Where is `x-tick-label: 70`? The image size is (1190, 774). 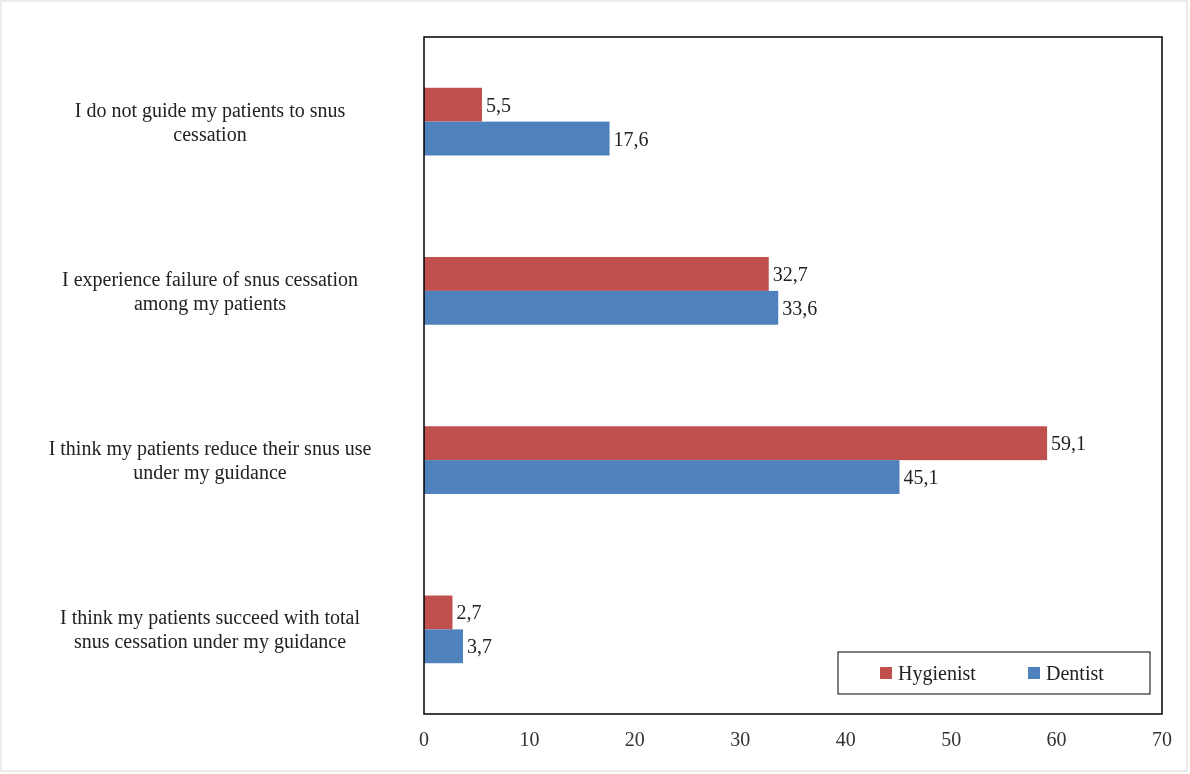 x-tick-label: 70 is located at coordinates (1162, 739).